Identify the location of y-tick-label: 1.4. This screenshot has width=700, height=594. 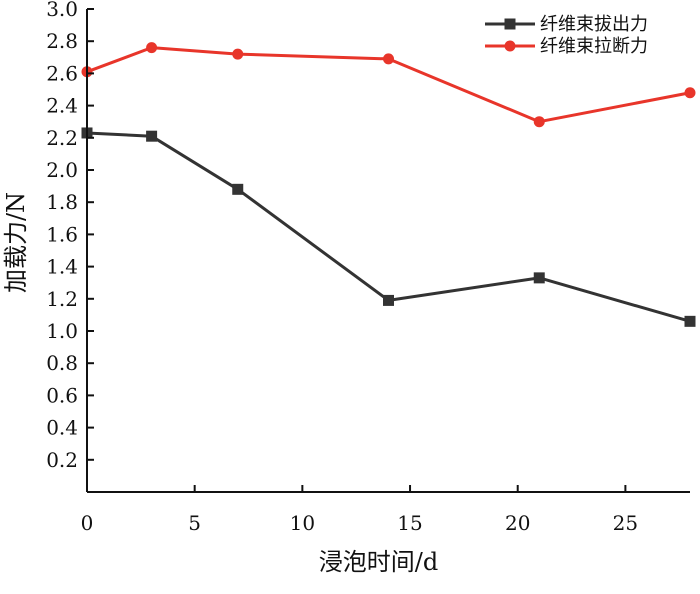
(62, 267).